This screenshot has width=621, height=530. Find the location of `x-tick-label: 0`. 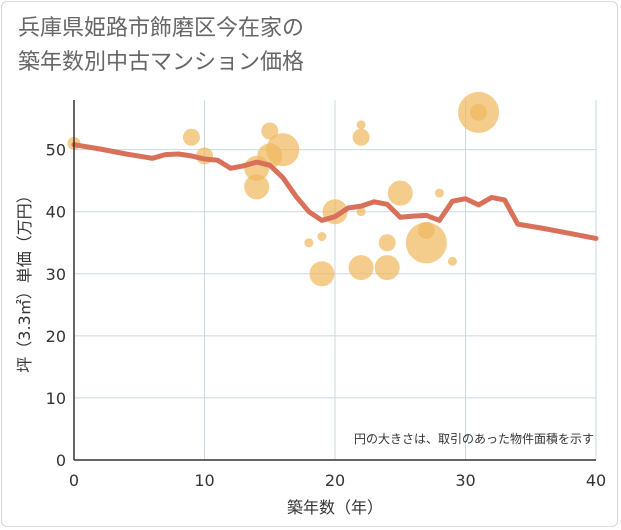

x-tick-label: 0 is located at coordinates (74, 480).